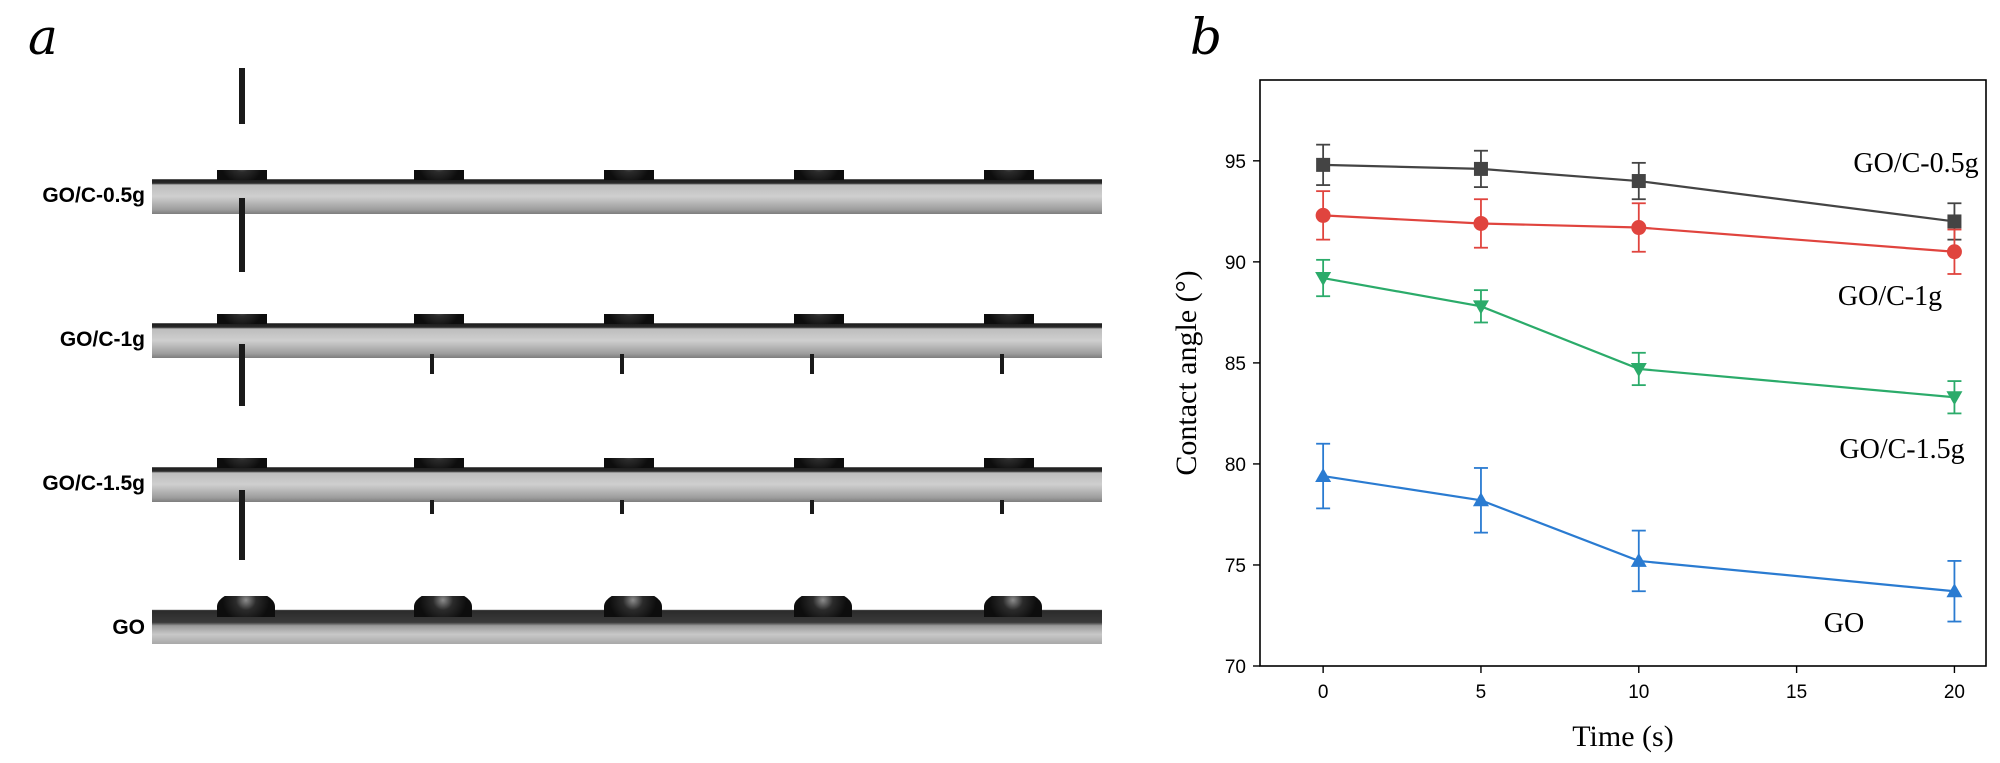 The image size is (2000, 763). Describe the element at coordinates (1638, 692) in the screenshot. I see `x-tick-label: 10` at that location.